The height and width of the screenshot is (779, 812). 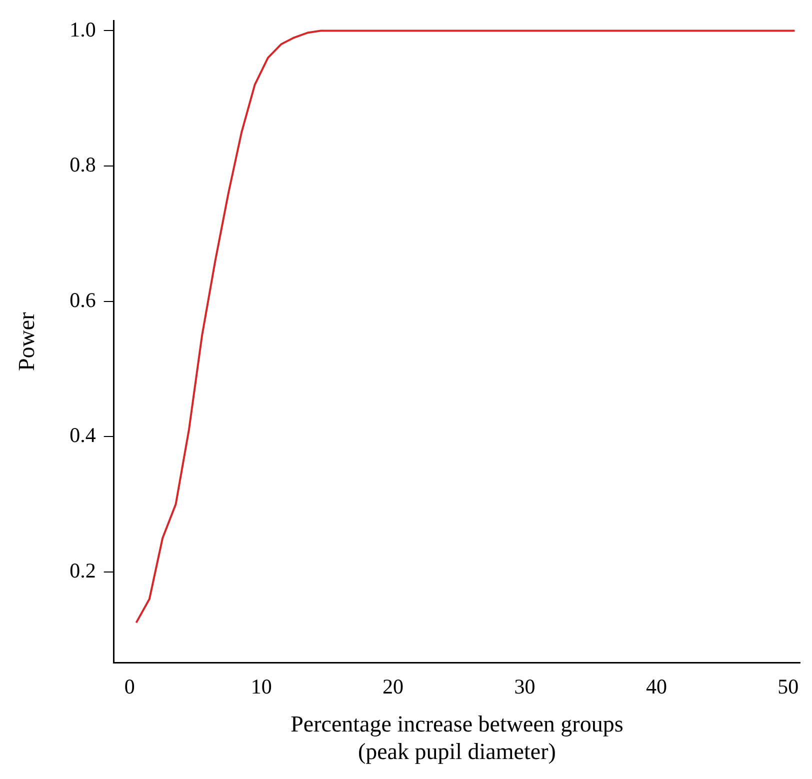 What do you see at coordinates (83, 29) in the screenshot?
I see `y-tick-label: 1.0` at bounding box center [83, 29].